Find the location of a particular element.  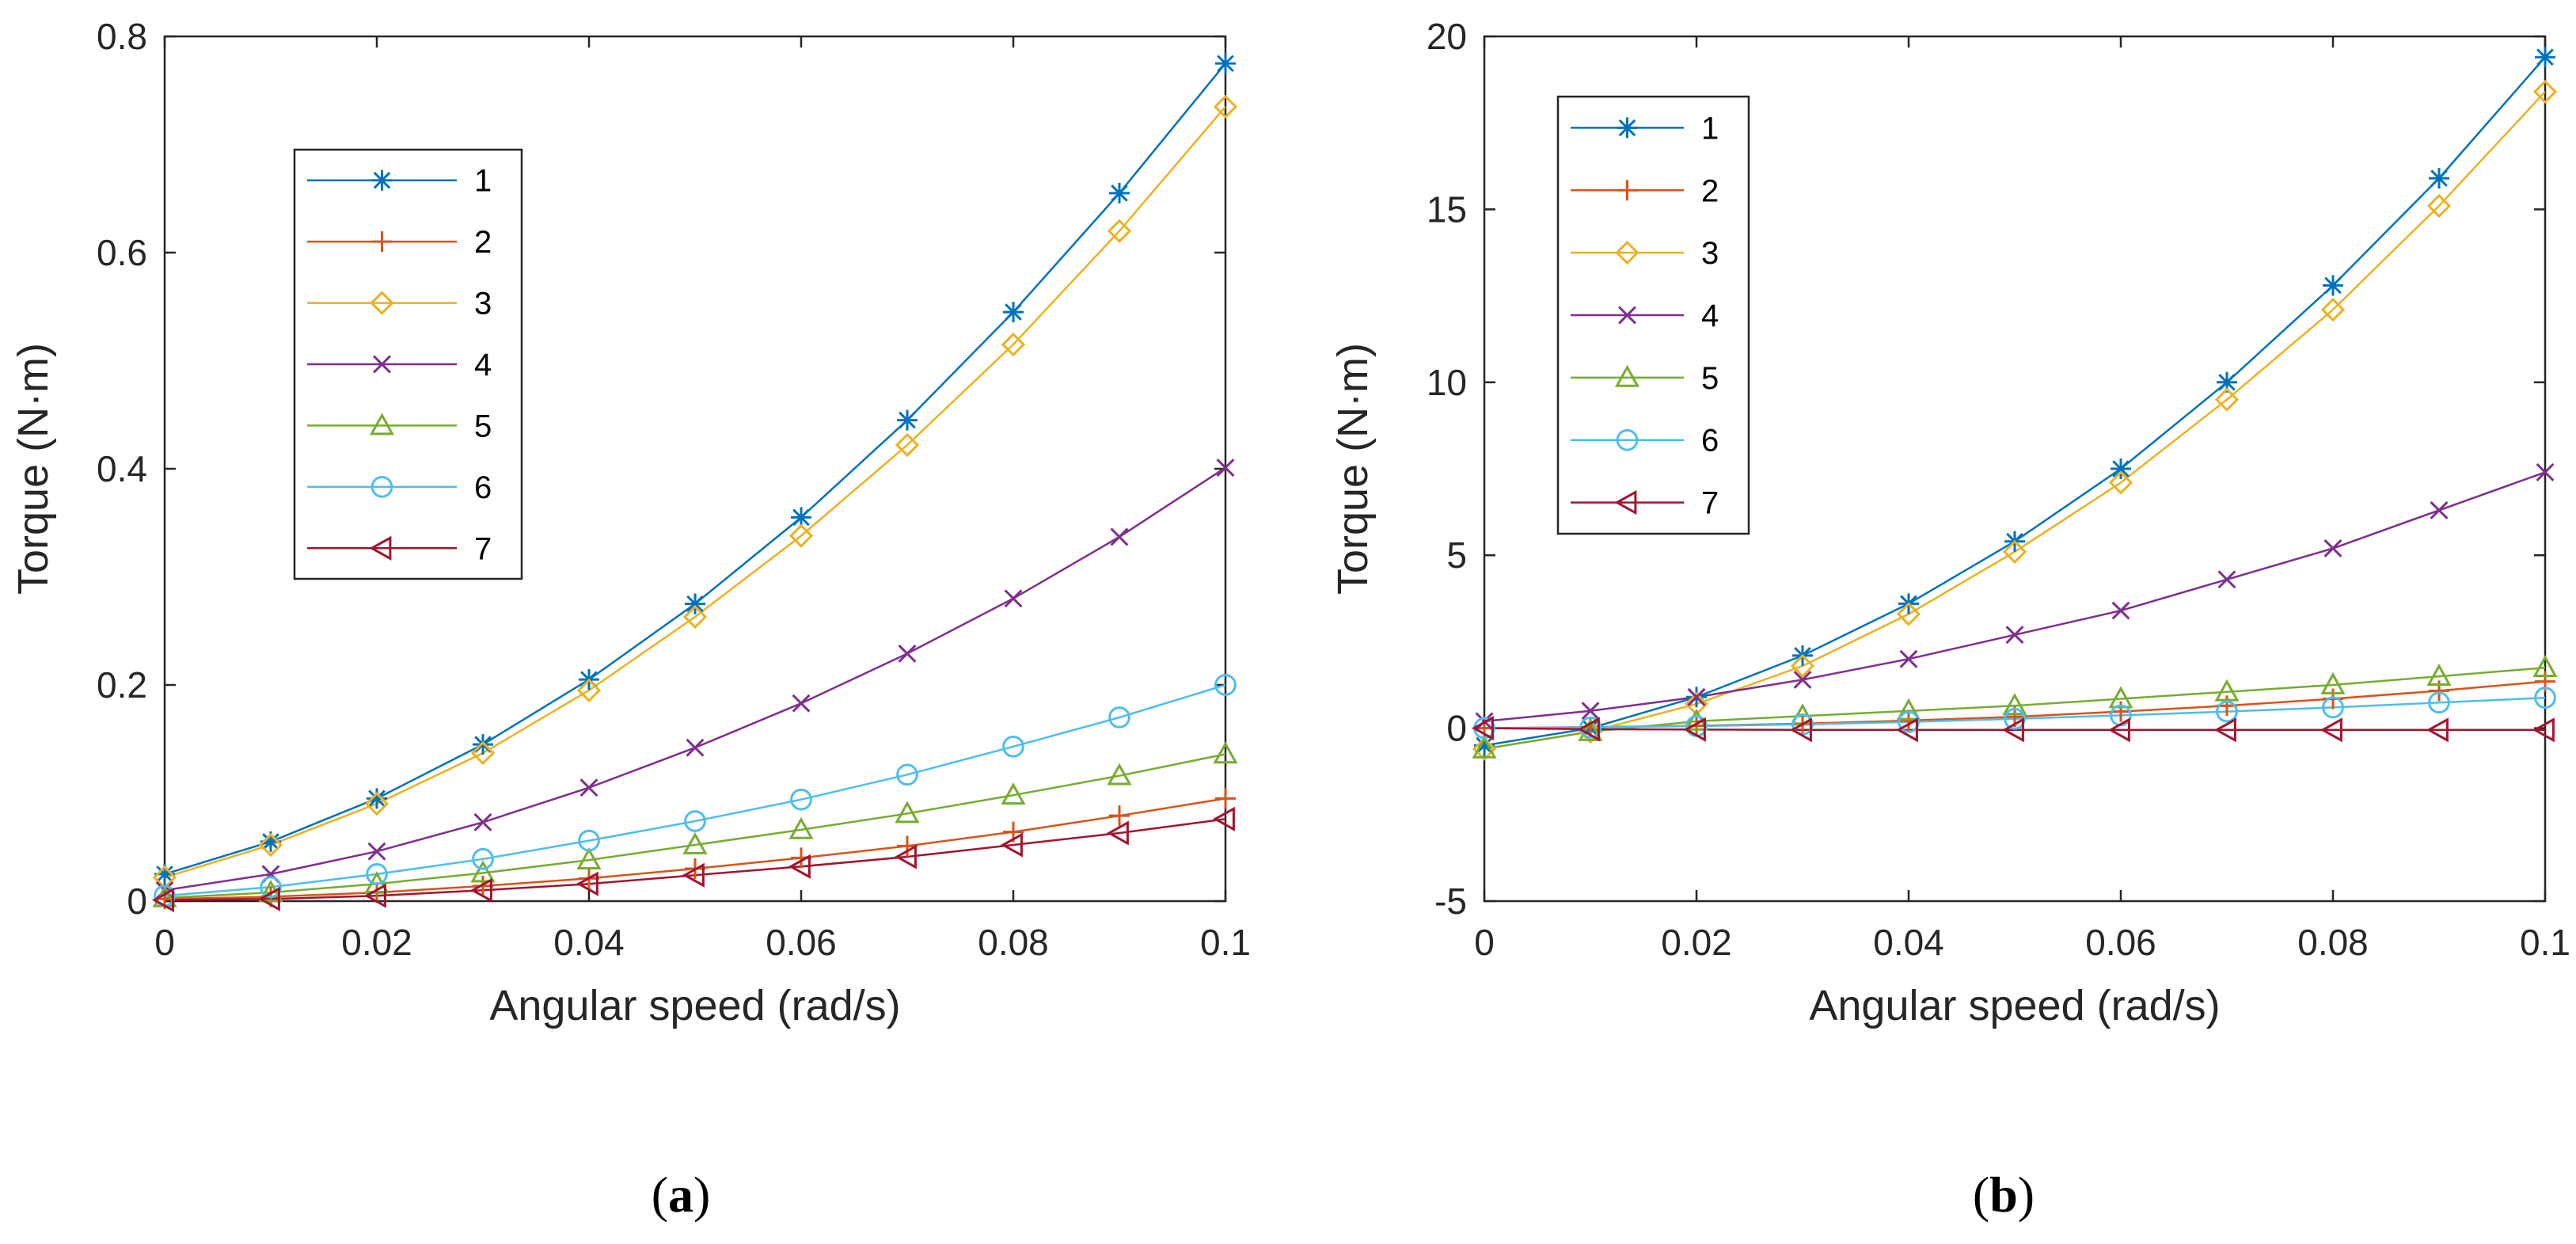

legend-label-4: 4 is located at coordinates (483, 365).